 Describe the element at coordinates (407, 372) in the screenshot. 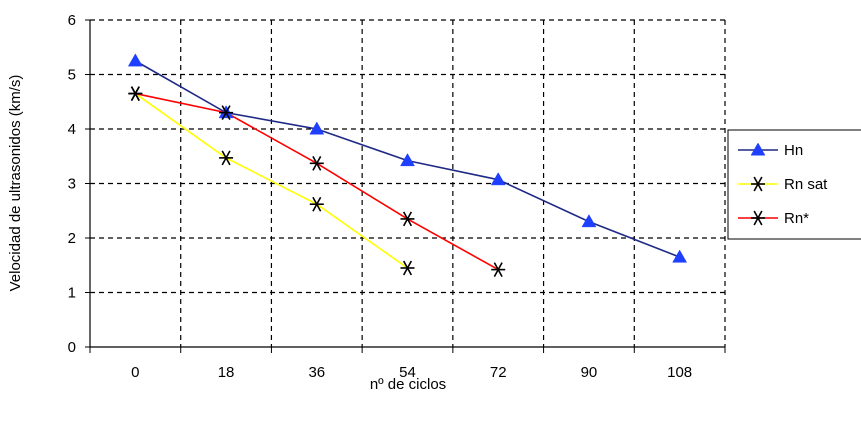

I see `x-tick-label: 54` at that location.